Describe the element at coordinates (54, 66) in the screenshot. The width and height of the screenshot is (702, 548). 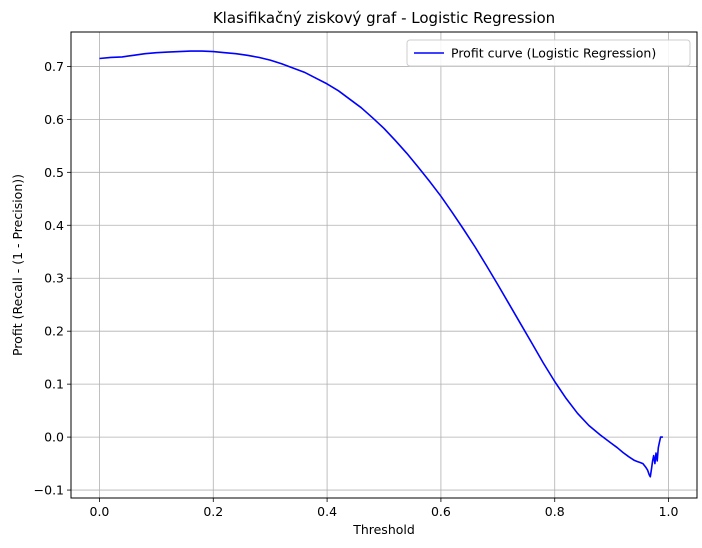
I see `y-tick-label: 0.7` at that location.